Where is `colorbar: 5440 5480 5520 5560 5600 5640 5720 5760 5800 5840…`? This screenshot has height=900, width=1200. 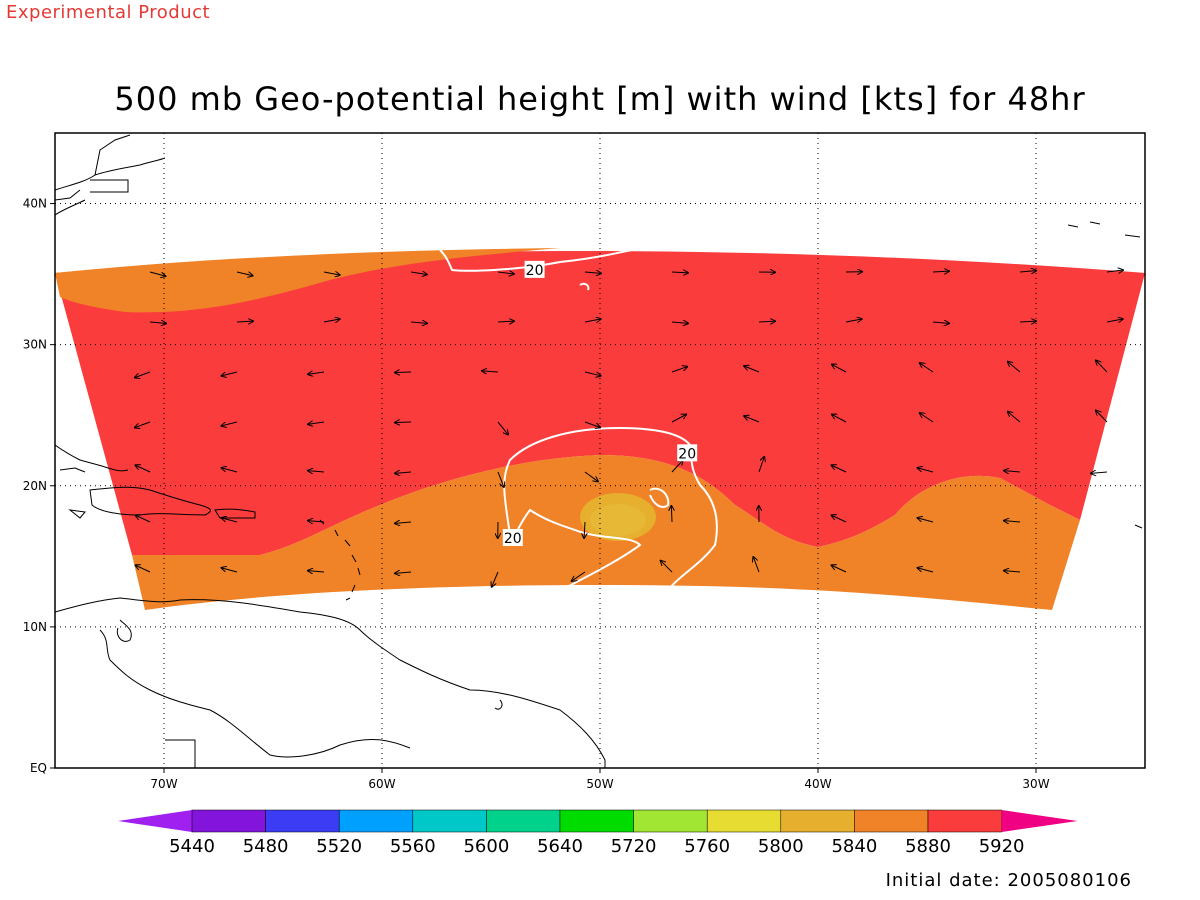 colorbar: 5440 5480 5520 5560 5600 5640 5720 5760 5800 5840… is located at coordinates (598, 833).